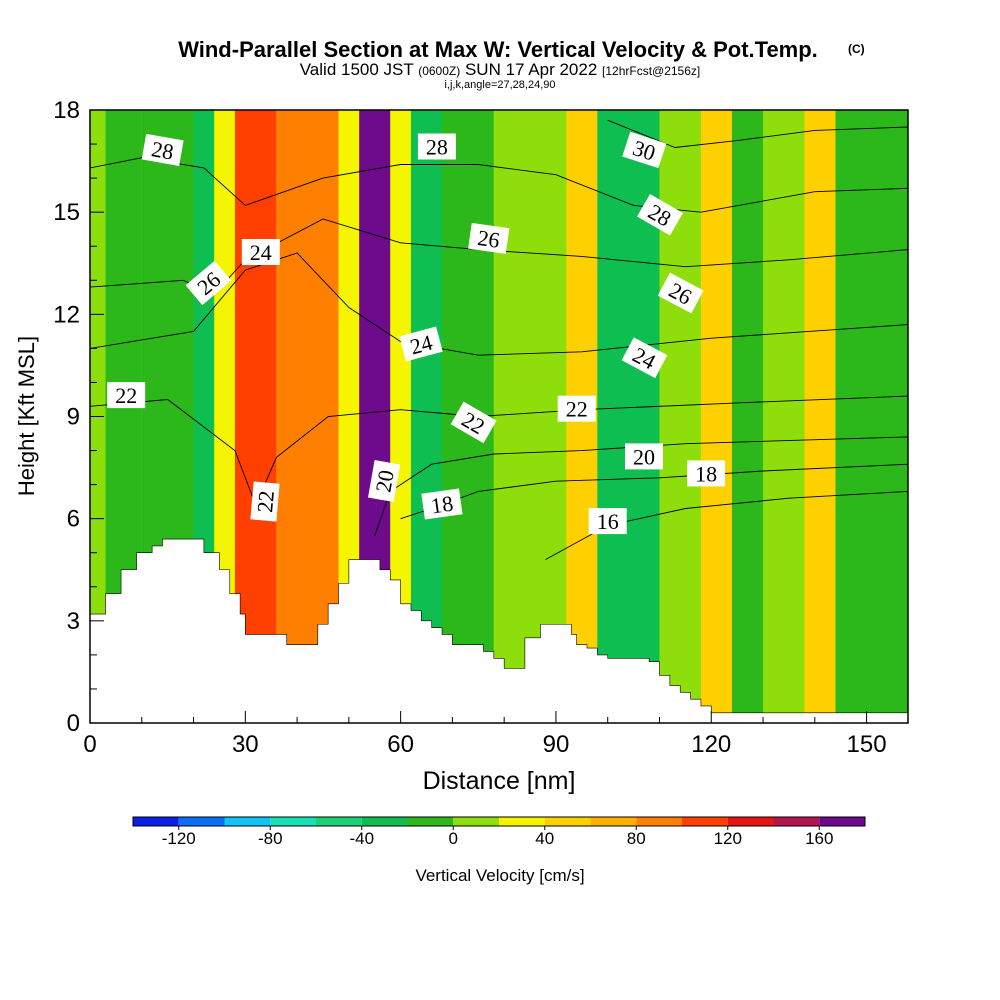  What do you see at coordinates (544, 838) in the screenshot?
I see `colorbar-tick-label: 40` at bounding box center [544, 838].